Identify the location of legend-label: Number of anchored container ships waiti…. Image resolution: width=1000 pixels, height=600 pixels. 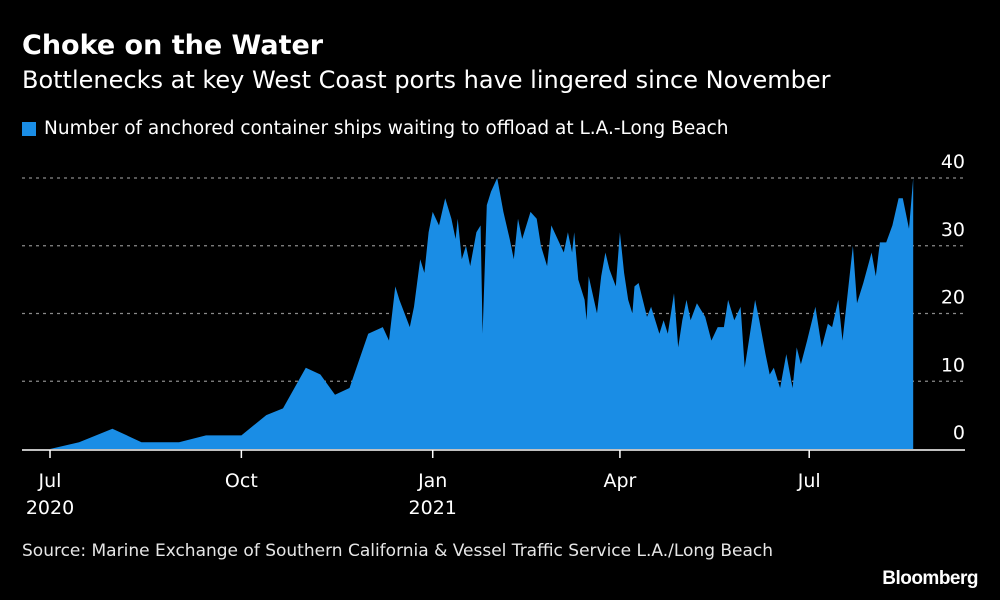
(386, 128).